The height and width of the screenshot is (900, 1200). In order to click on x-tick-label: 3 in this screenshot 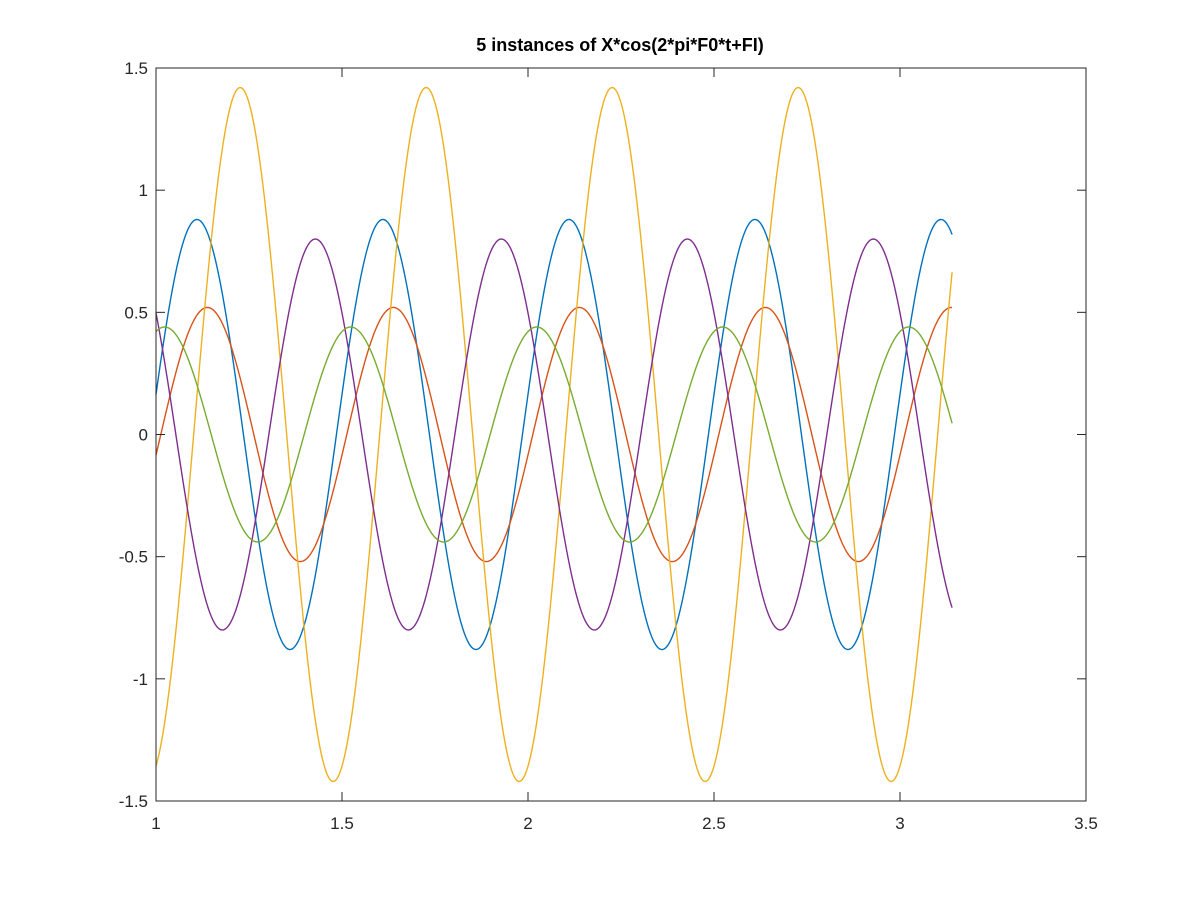, I will do `click(899, 823)`.